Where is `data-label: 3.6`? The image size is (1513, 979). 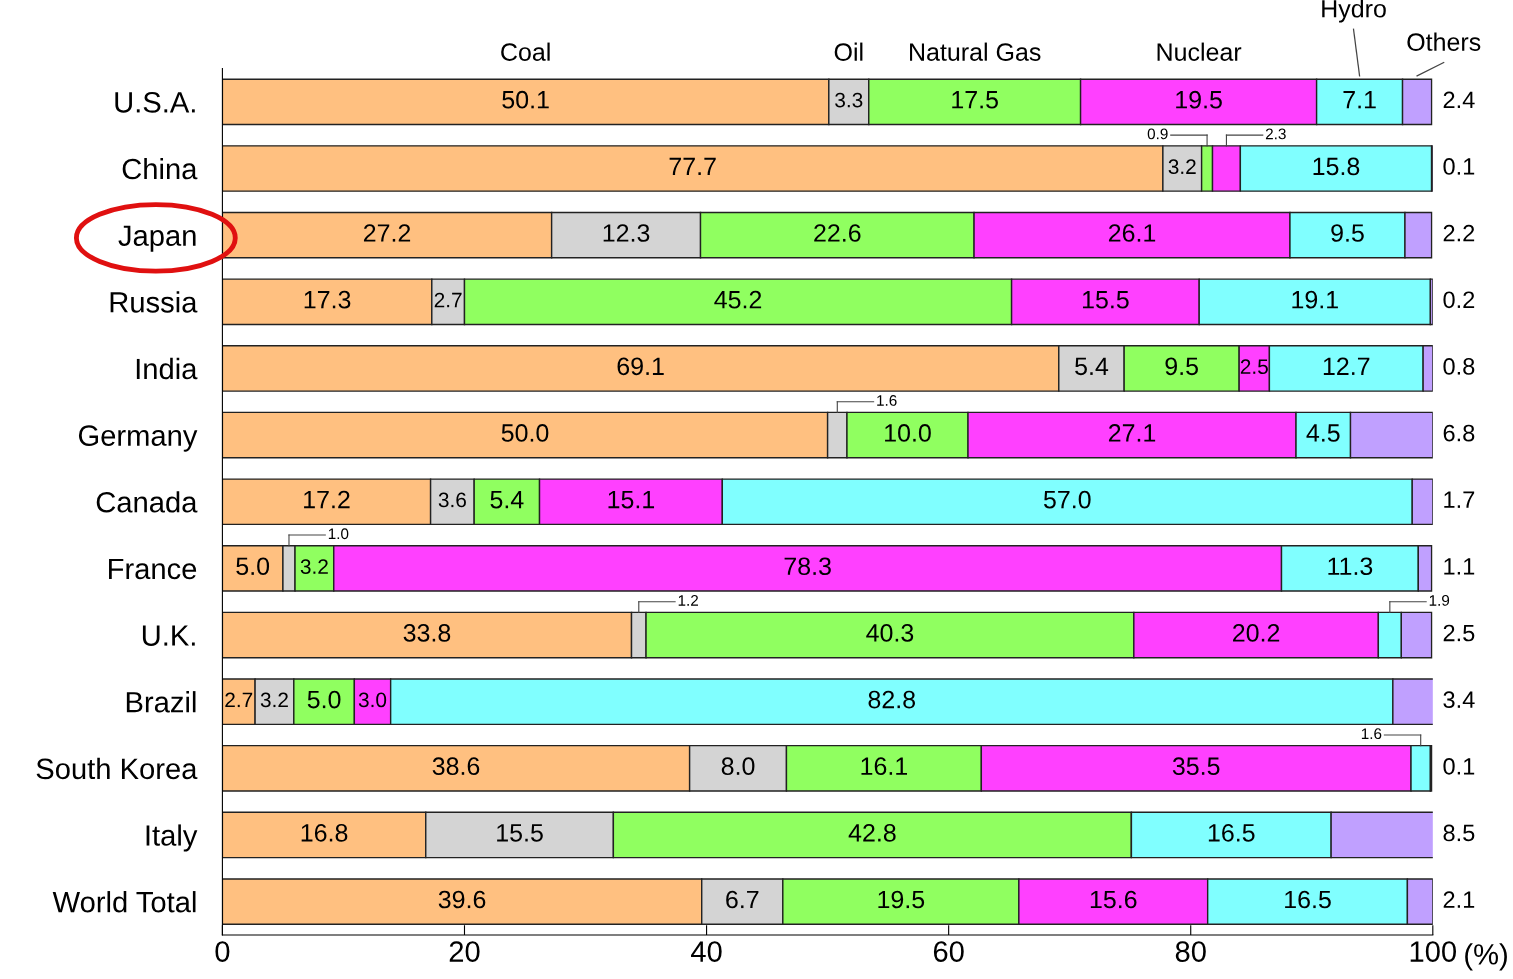
data-label: 3.6 is located at coordinates (452, 500).